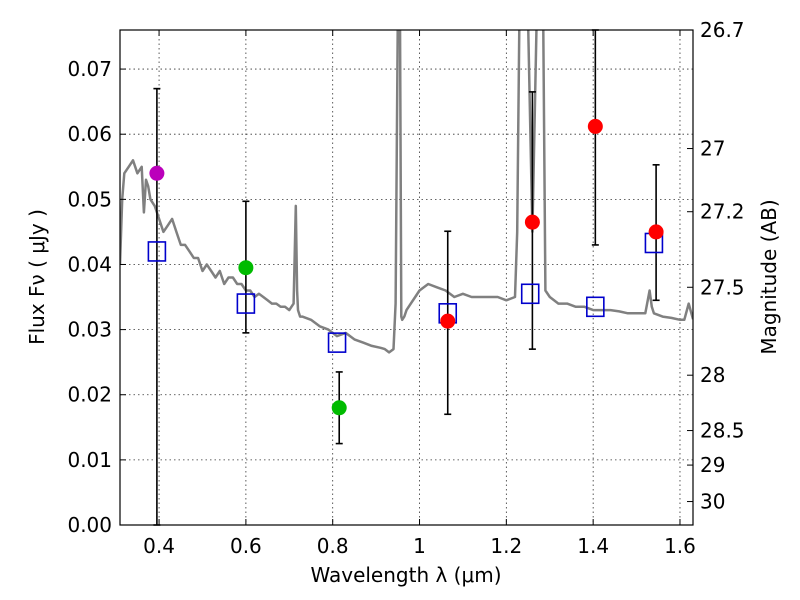 The height and width of the screenshot is (600, 800). Describe the element at coordinates (89, 69) in the screenshot. I see `y-tick-label: 0.07` at that location.